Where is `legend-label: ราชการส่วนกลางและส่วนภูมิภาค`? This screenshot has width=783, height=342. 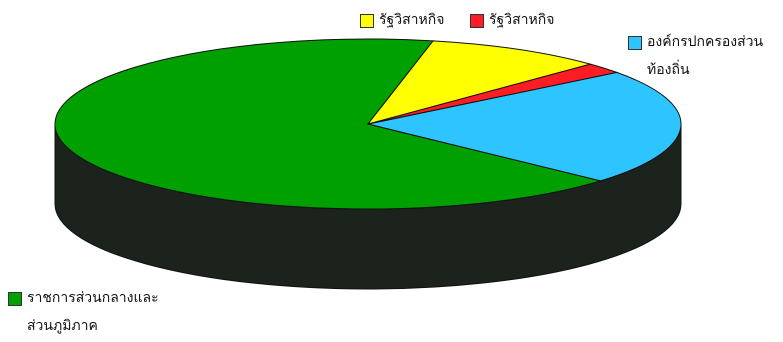
legend-label: ราชการส่วนกลางและส่วนภูมิภาค is located at coordinates (93, 312).